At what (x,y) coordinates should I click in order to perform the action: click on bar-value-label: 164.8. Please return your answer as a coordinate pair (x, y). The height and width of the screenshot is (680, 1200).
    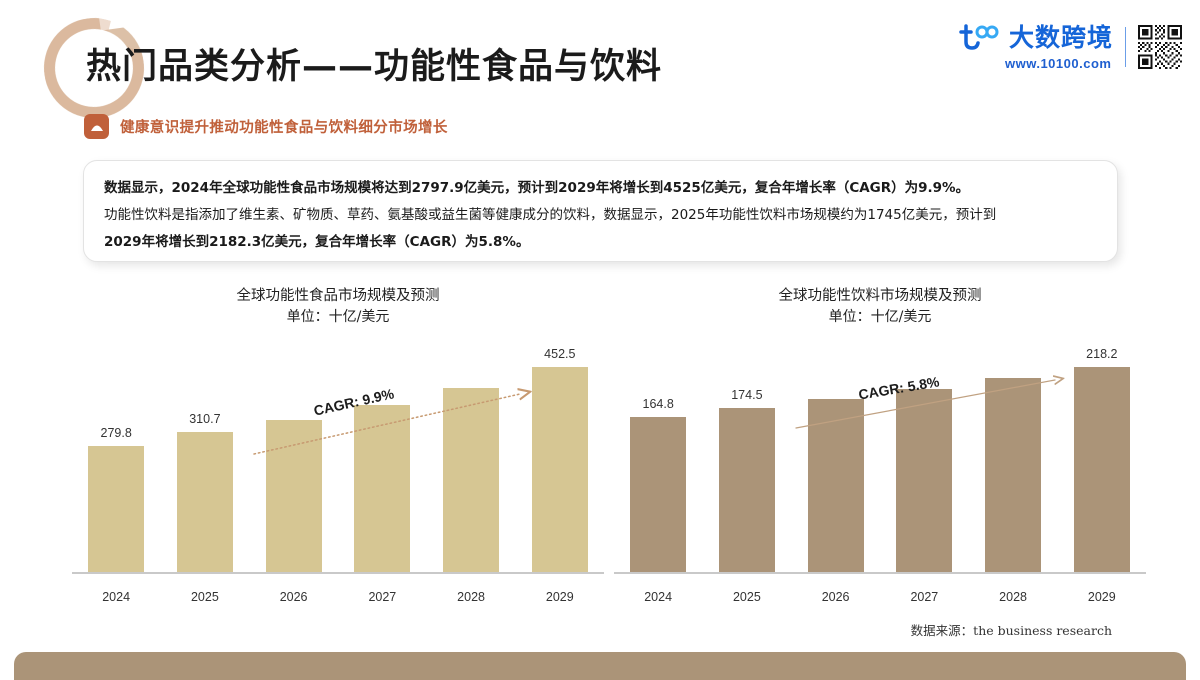
    Looking at the image, I should click on (658, 403).